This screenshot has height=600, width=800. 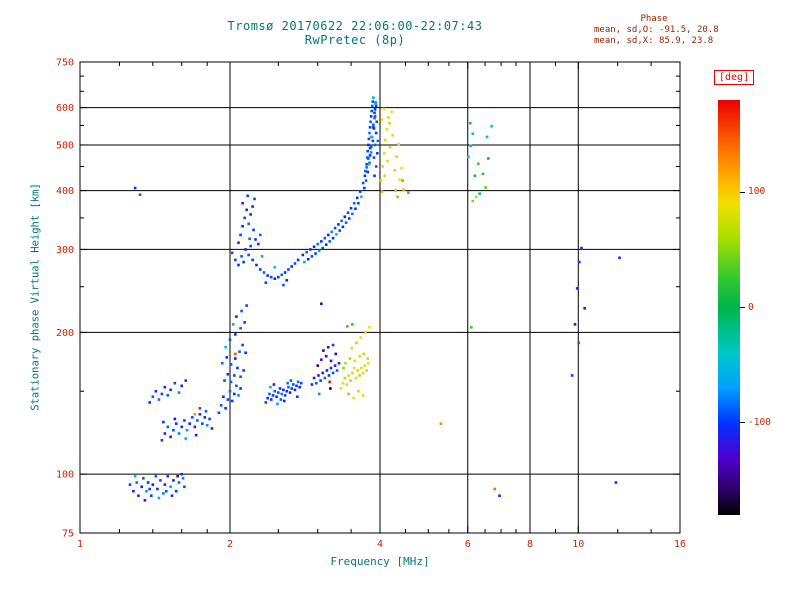 I want to click on svg-text: 100, so click(x=65, y=475).